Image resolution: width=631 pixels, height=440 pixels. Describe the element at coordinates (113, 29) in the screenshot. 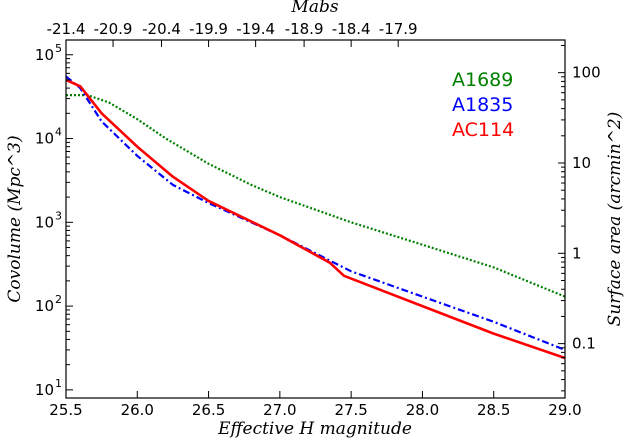

I see `x2-tick-label: -20.9` at that location.